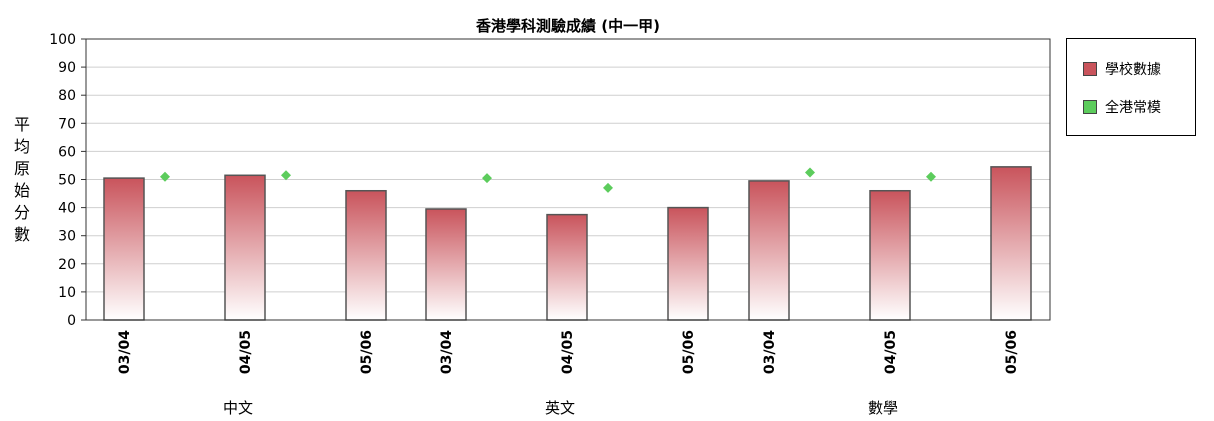 Image resolution: width=1214 pixels, height=421 pixels. Describe the element at coordinates (67, 265) in the screenshot. I see `y-tick-label: 20` at that location.